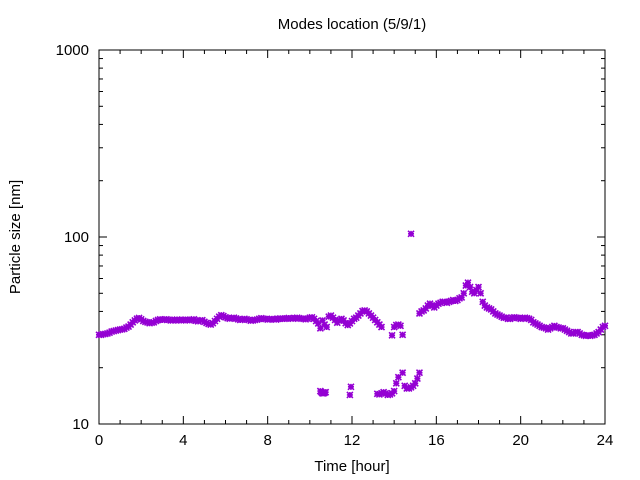  I want to click on x-tick-label: 12, so click(352, 440).